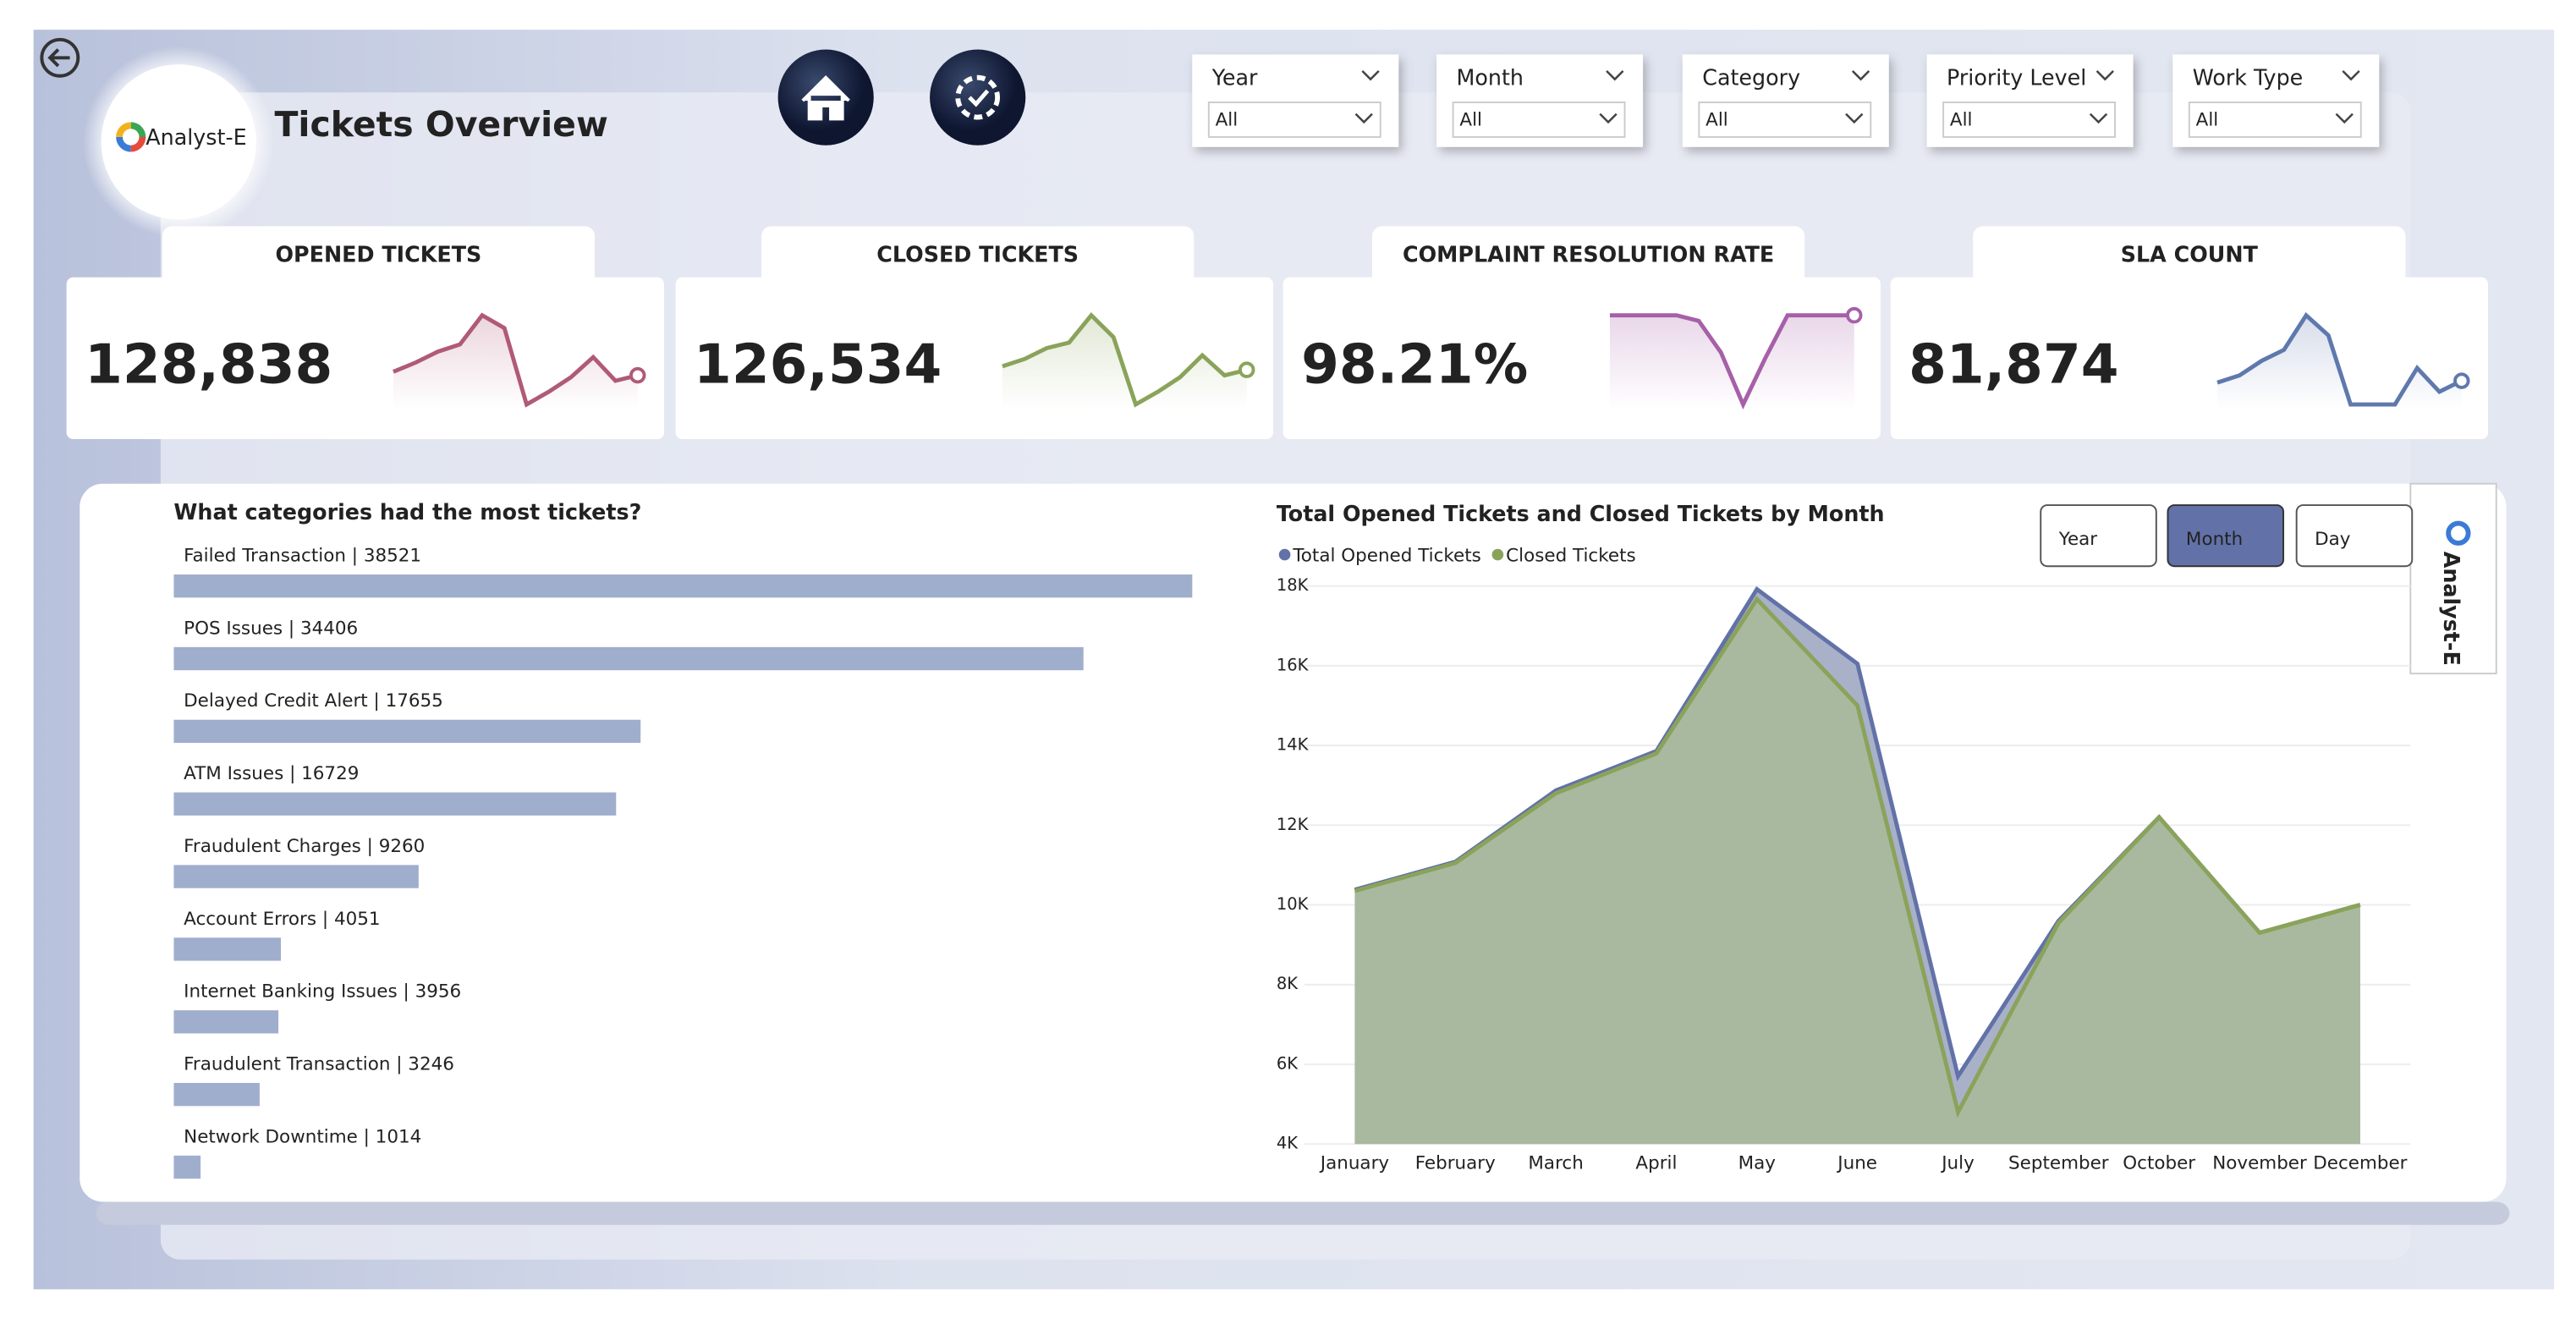 The image size is (2576, 1319). What do you see at coordinates (1293, 664) in the screenshot?
I see `y-tick-label: 16K` at bounding box center [1293, 664].